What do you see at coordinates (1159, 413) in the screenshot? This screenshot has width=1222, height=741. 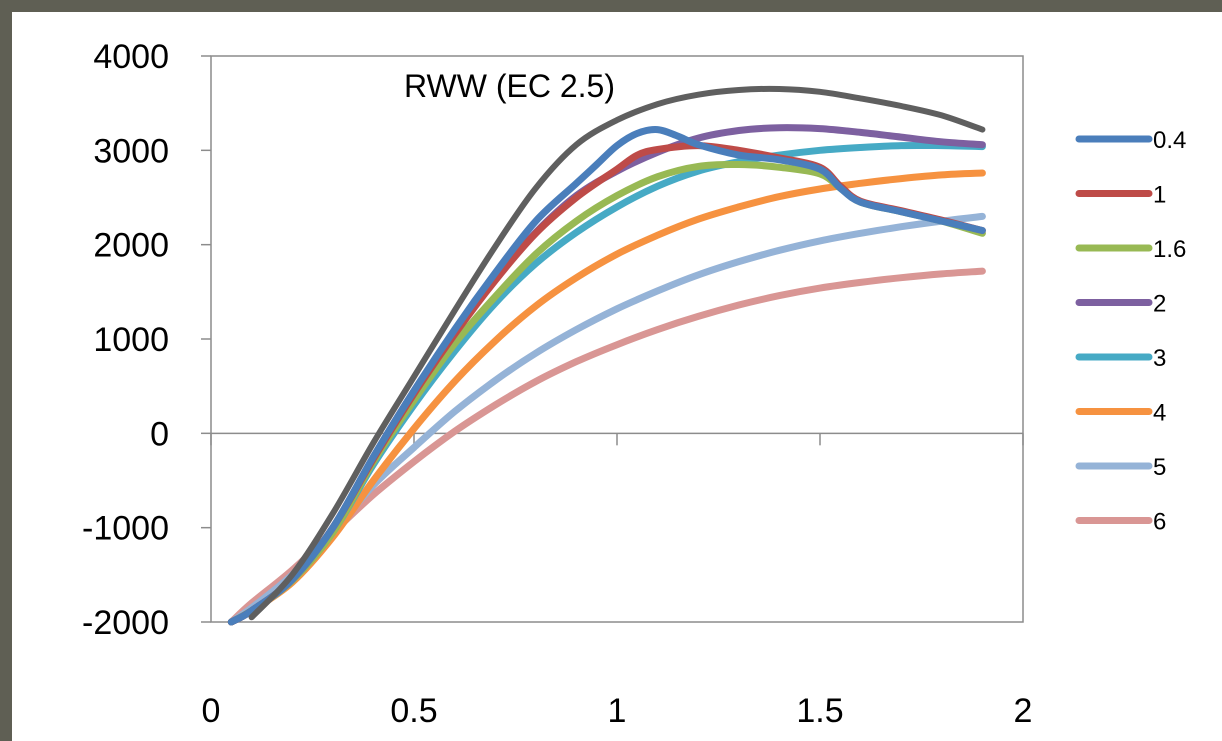 I see `legend-label: 4` at bounding box center [1159, 413].